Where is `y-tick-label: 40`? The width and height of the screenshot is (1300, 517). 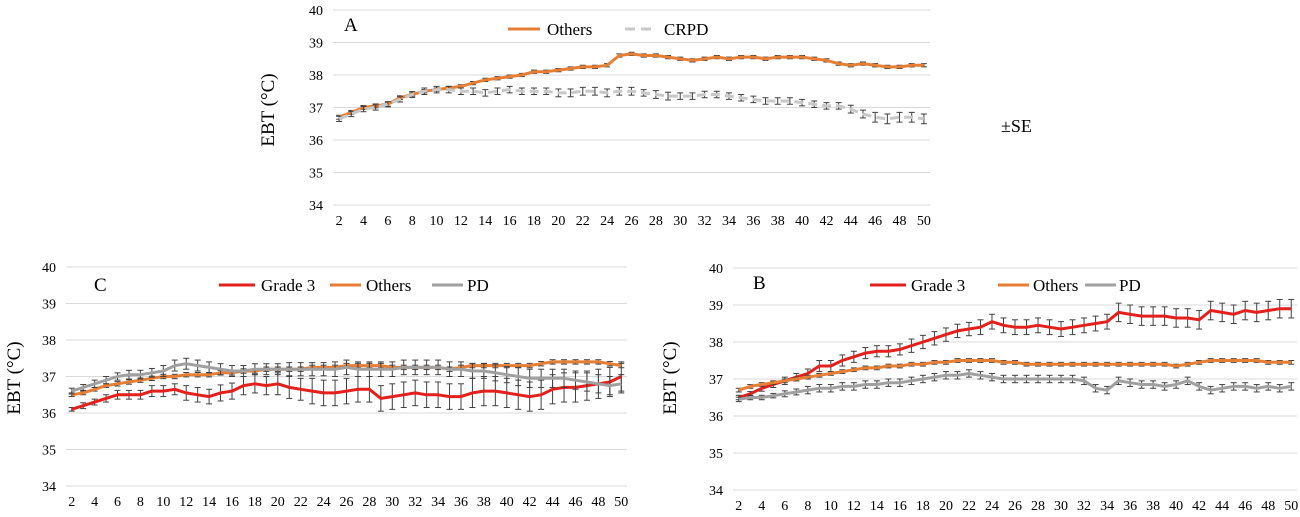 y-tick-label: 40 is located at coordinates (716, 269).